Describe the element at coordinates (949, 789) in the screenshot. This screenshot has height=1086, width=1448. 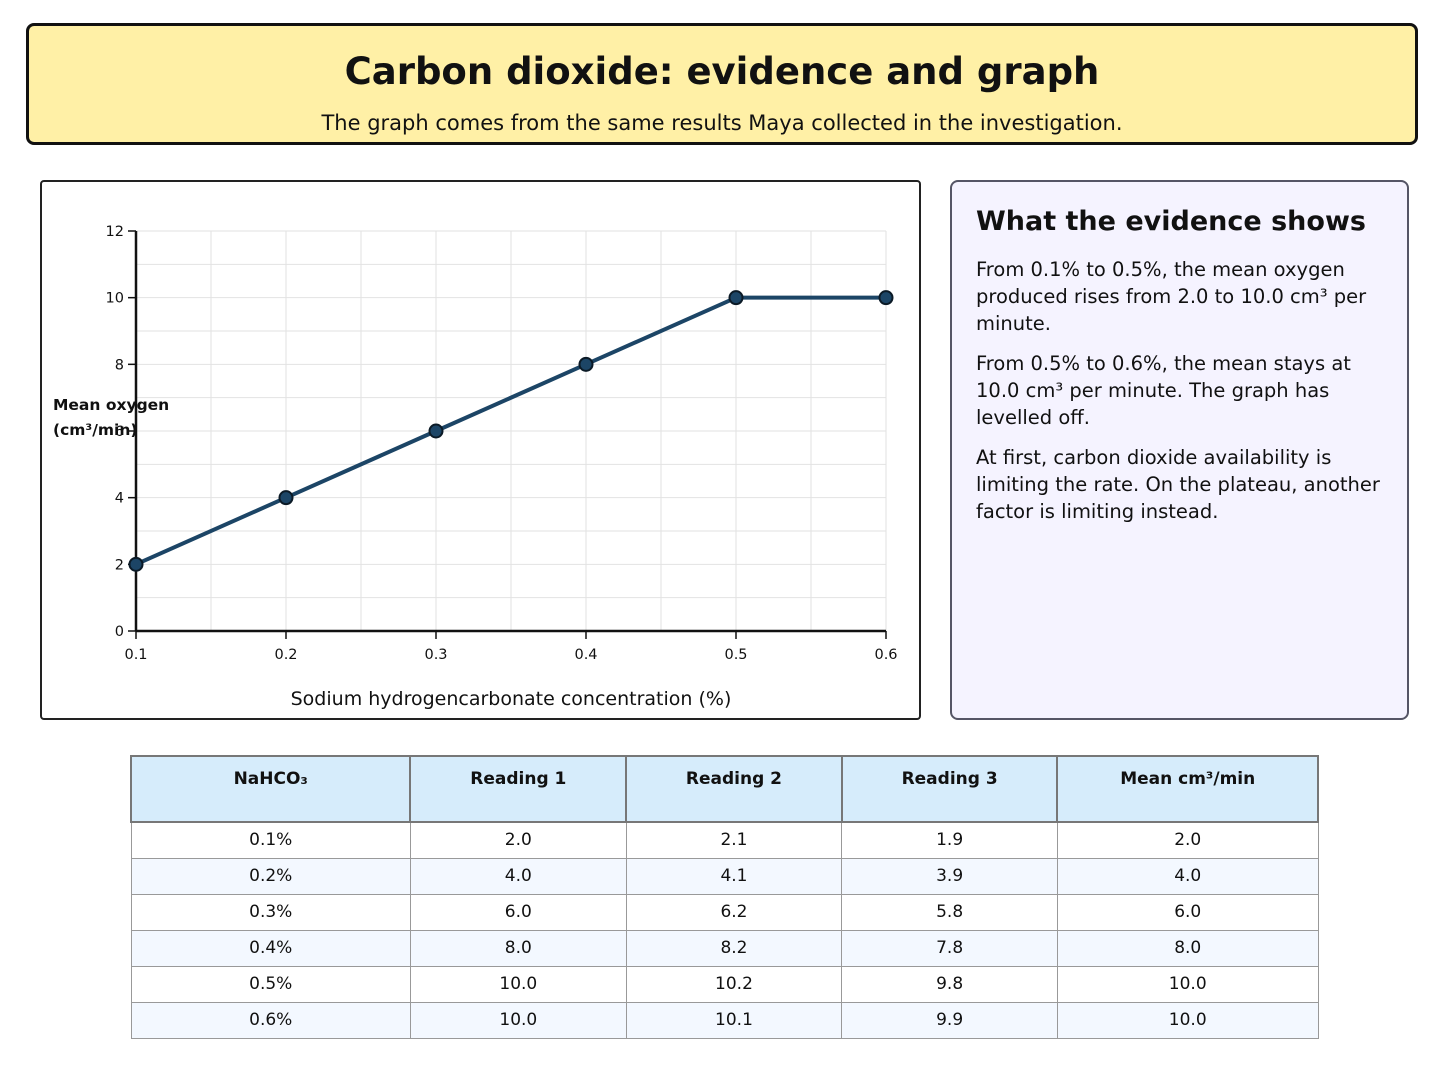
I see `column-header: Reading 3` at that location.